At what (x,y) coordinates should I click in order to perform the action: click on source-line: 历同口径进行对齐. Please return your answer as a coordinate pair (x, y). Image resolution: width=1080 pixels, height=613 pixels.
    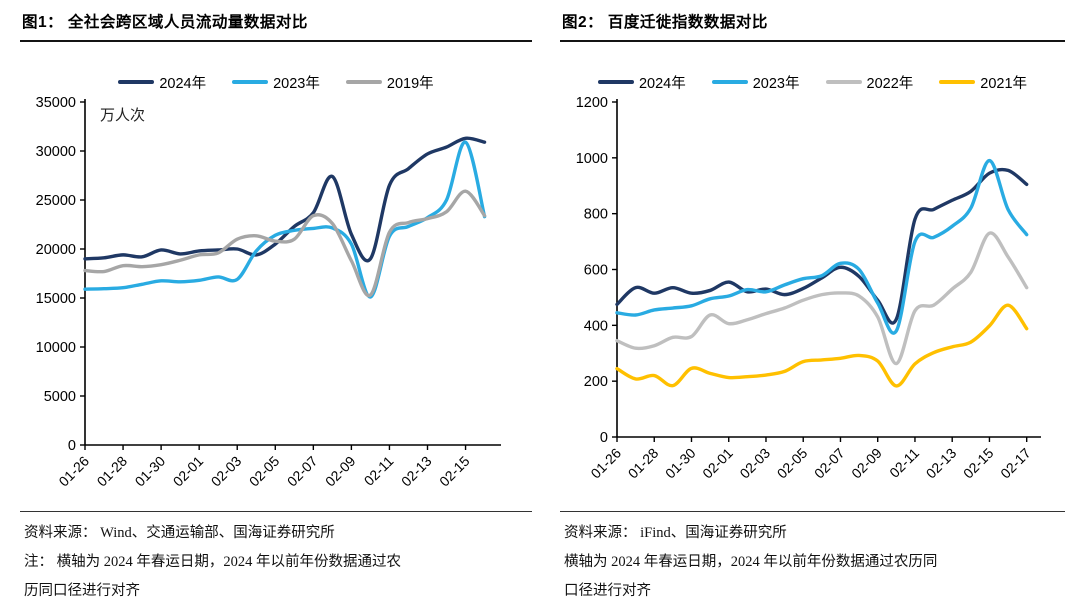
    Looking at the image, I should click on (82, 591).